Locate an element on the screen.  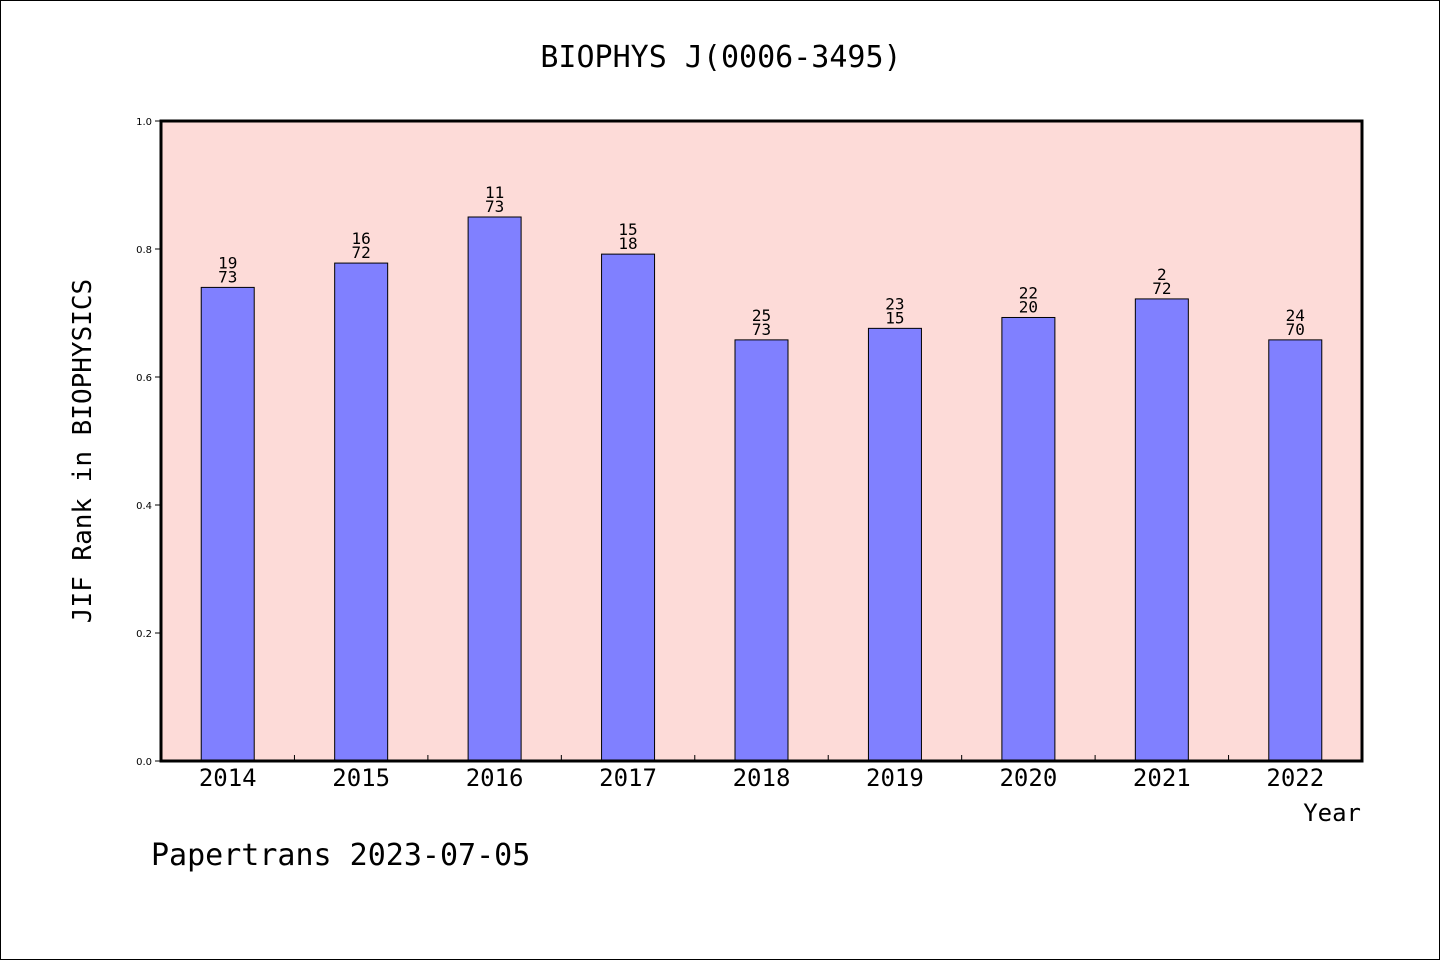
data-label-rank: 25 is located at coordinates (761, 315).